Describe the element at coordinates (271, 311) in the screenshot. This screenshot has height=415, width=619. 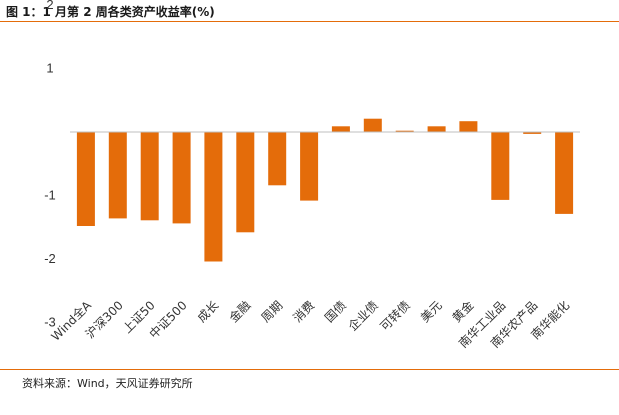
I see `x-tick-label: 周期` at that location.